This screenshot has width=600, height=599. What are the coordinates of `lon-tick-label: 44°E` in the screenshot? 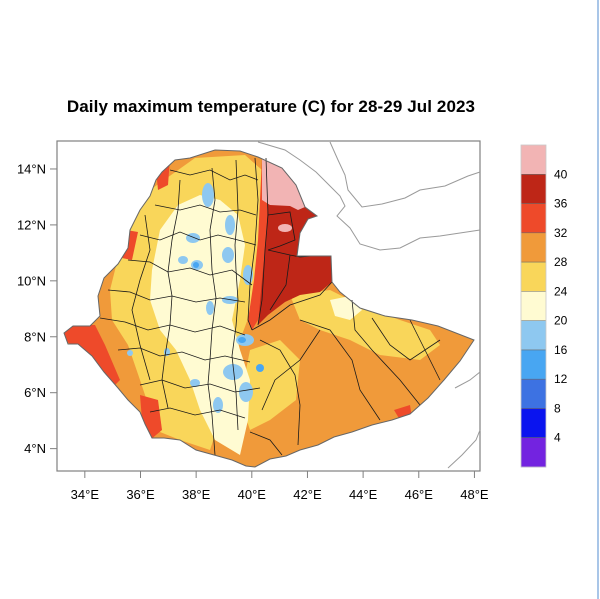 It's located at (363, 494).